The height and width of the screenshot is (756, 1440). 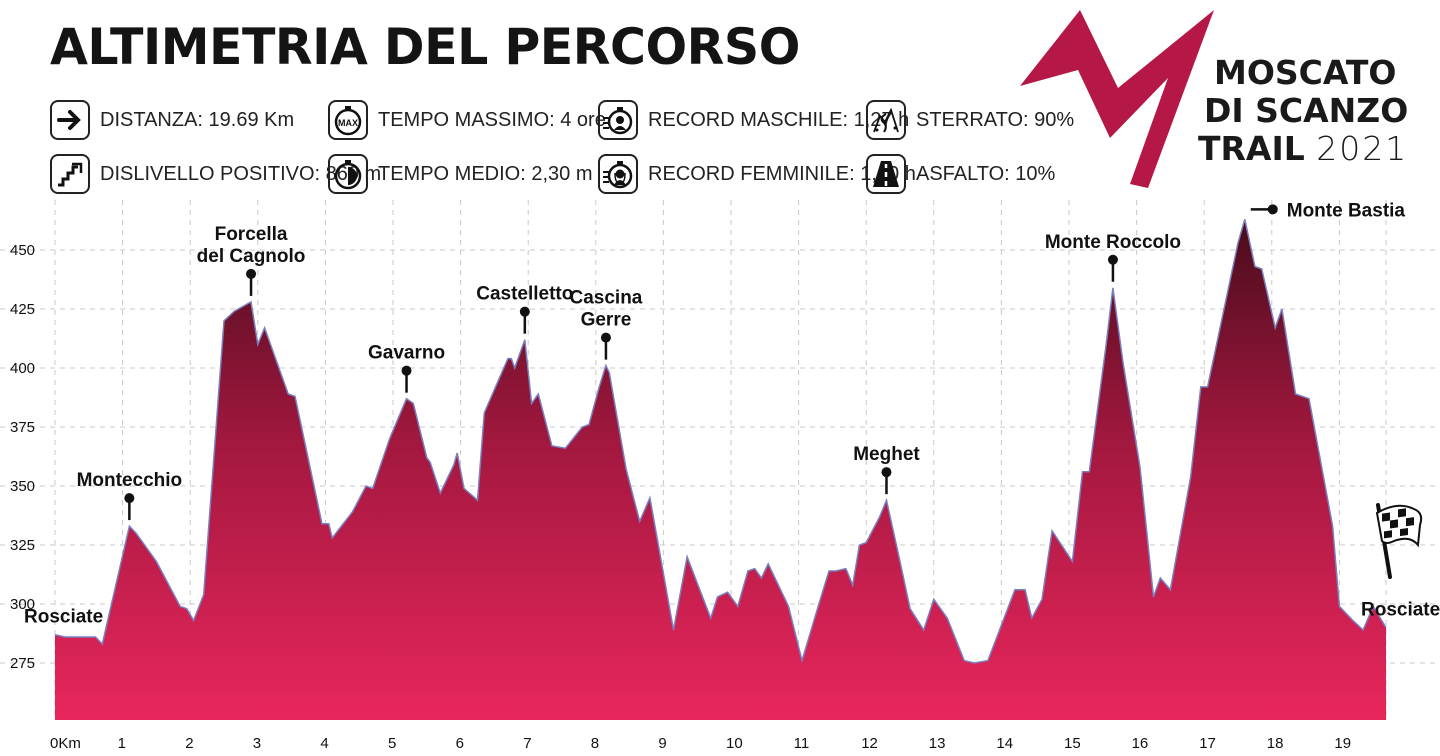 I want to click on x-tick-label: 1, so click(x=122, y=743).